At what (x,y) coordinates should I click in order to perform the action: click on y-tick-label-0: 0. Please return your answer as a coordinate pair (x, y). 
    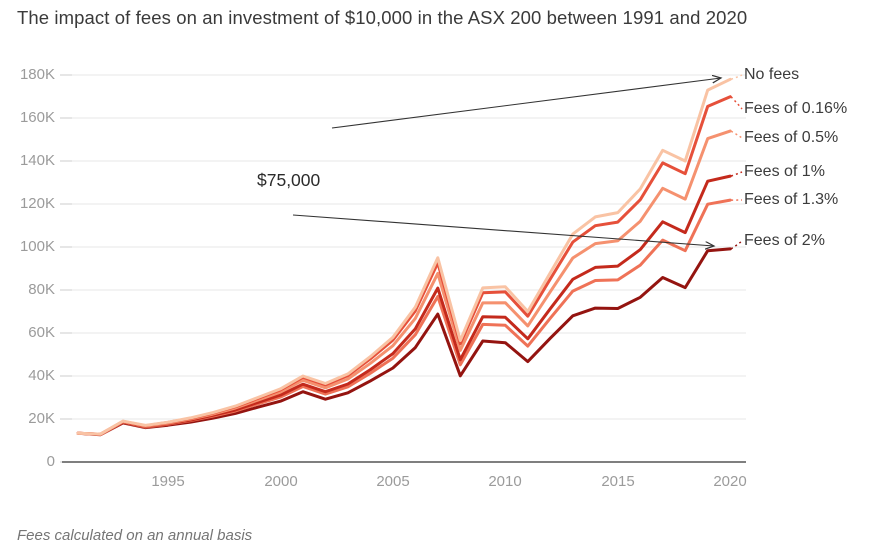
    Looking at the image, I should click on (50, 461).